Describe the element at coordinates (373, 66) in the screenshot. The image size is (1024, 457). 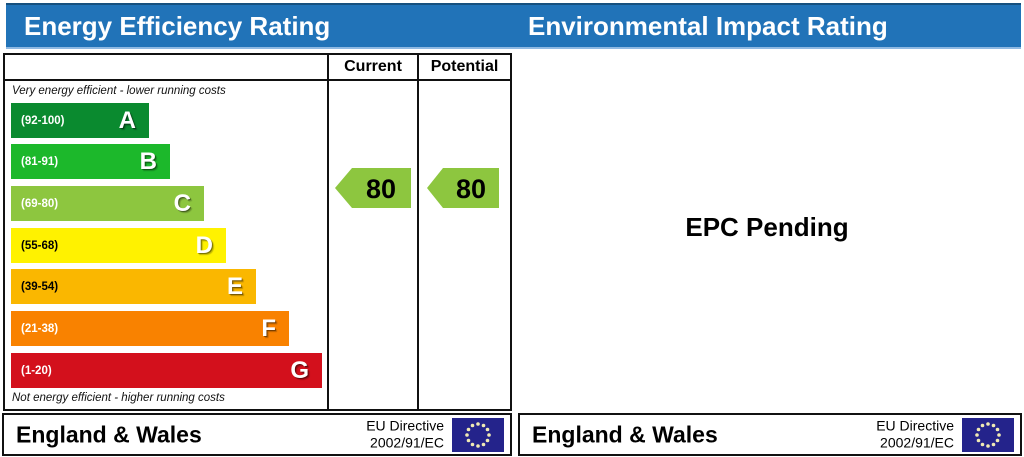
I see `current-column-header: Current` at that location.